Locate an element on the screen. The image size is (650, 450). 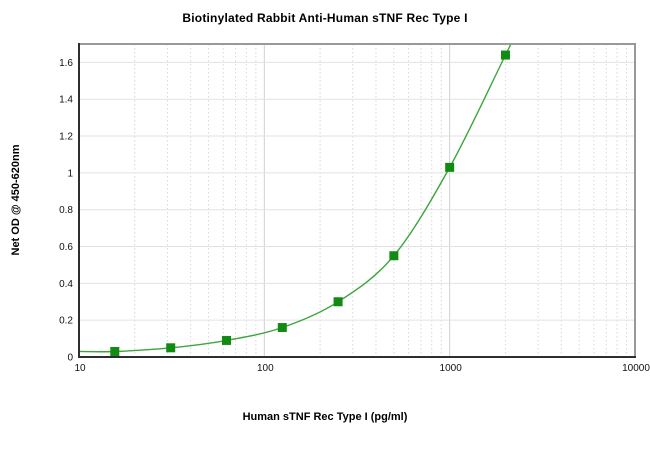
y-tick-label: 0.8 is located at coordinates (66, 210).